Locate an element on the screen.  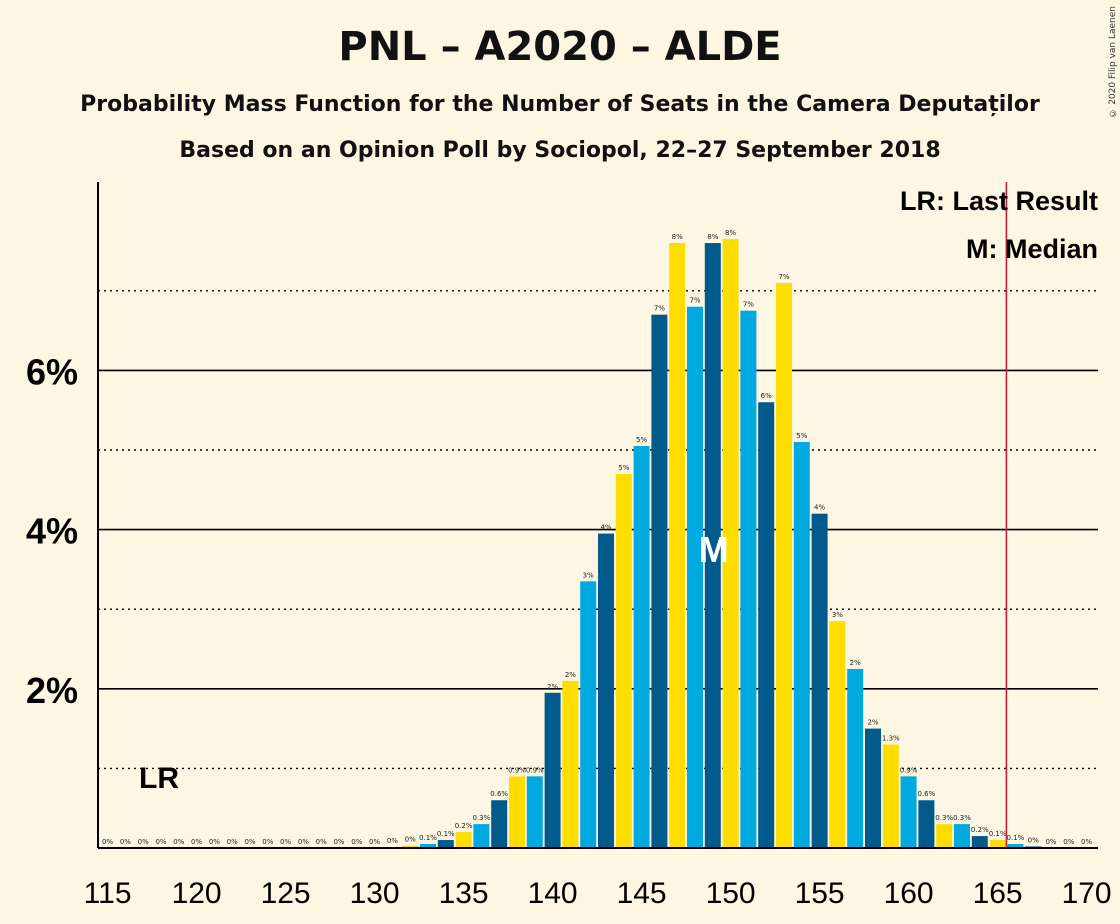
data-label-seat-149: 8% is located at coordinates (712, 237).